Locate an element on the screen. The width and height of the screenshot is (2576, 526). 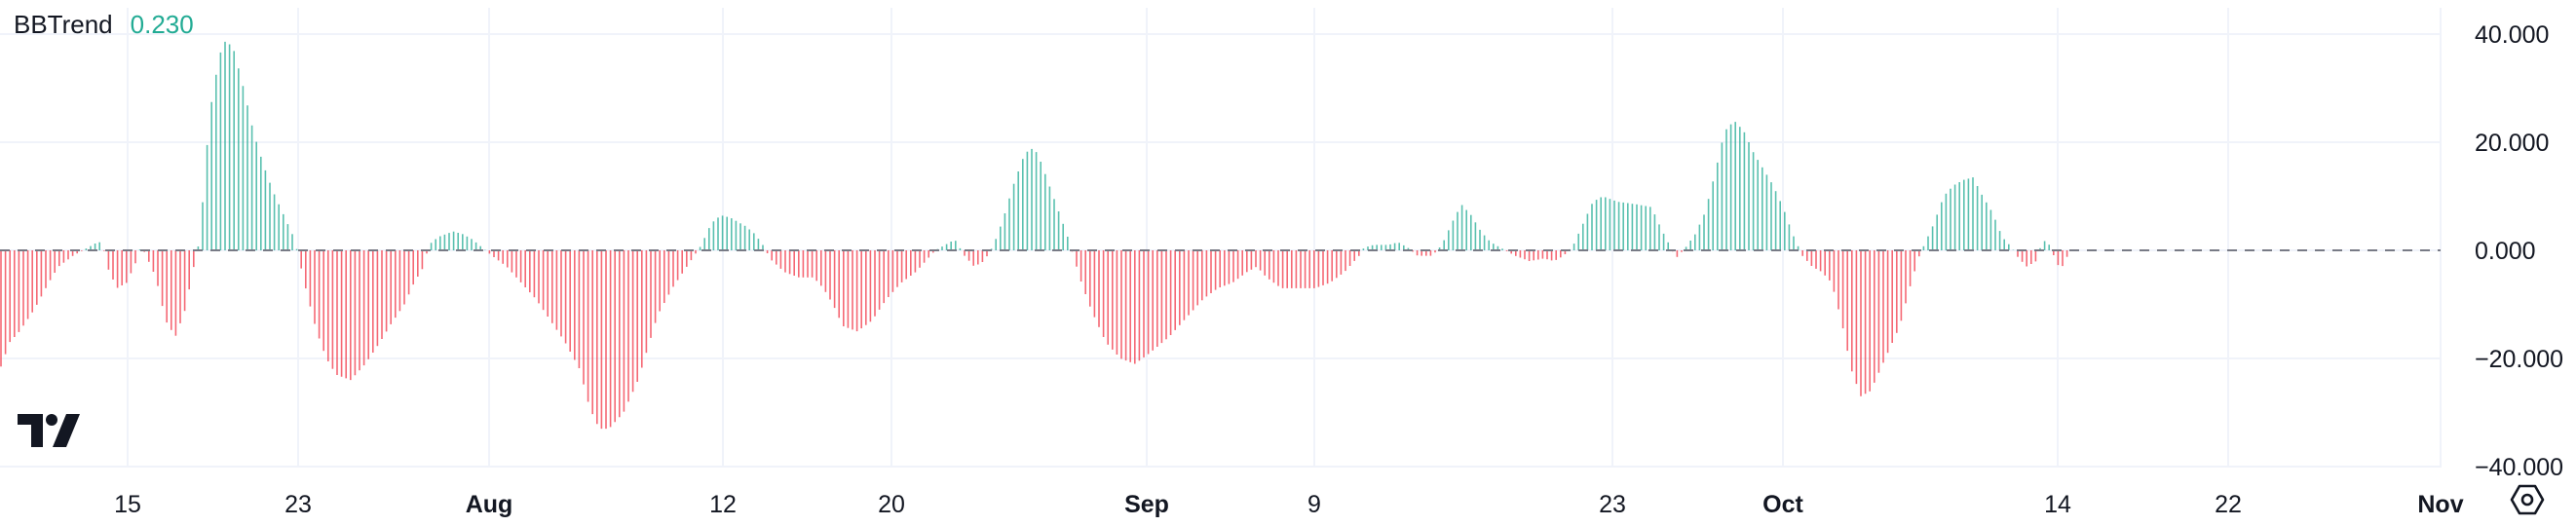
x-tick-label: Nov is located at coordinates (2440, 504).